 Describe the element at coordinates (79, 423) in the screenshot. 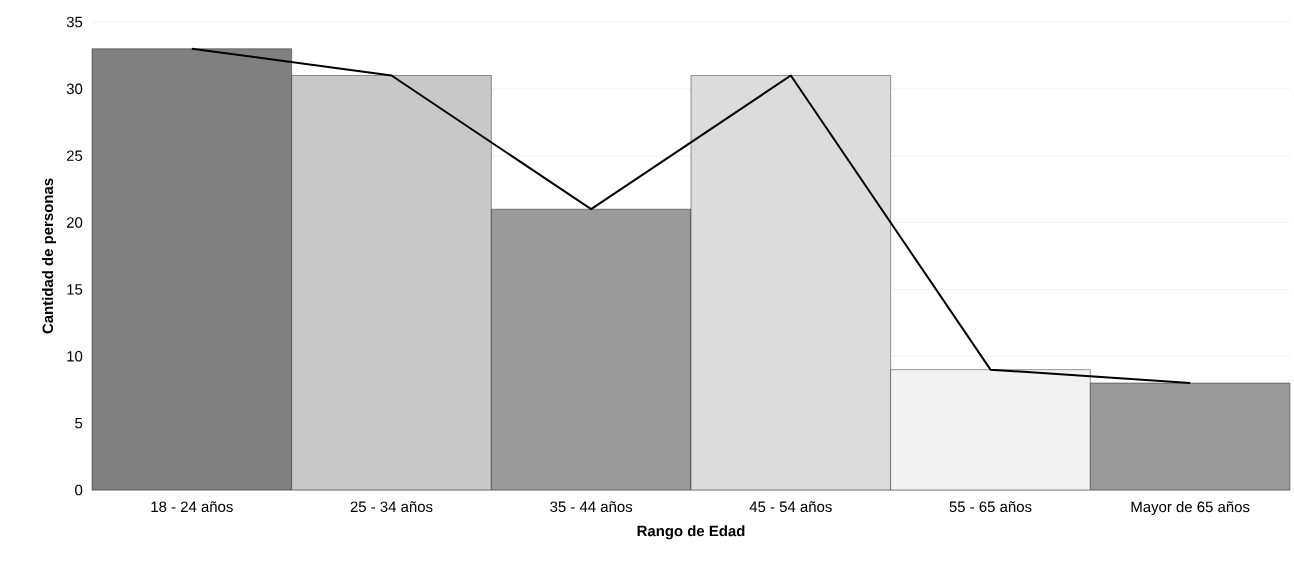

I see `y-tick-label: 5` at that location.